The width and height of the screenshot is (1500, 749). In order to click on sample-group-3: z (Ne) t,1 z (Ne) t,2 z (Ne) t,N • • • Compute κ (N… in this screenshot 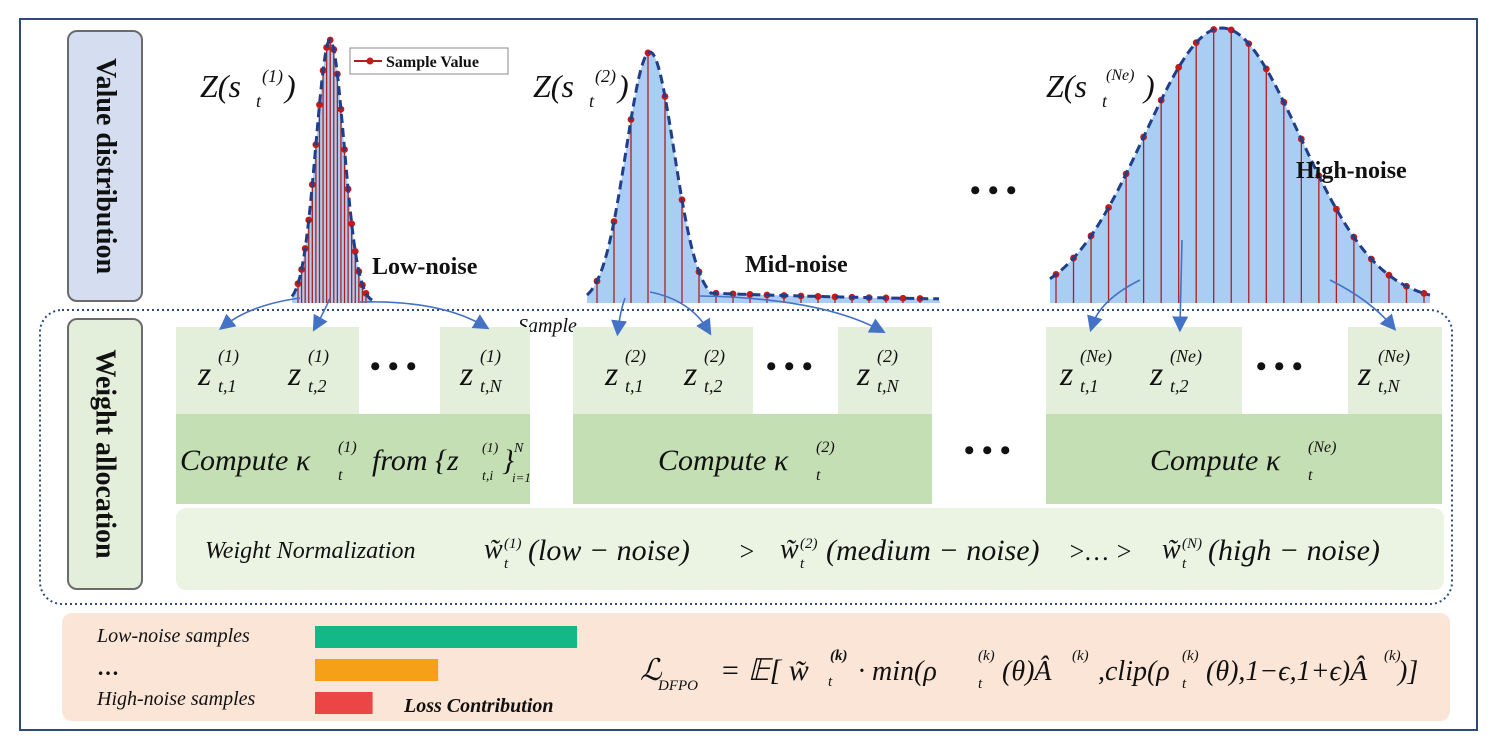, I will do `click(1244, 415)`.